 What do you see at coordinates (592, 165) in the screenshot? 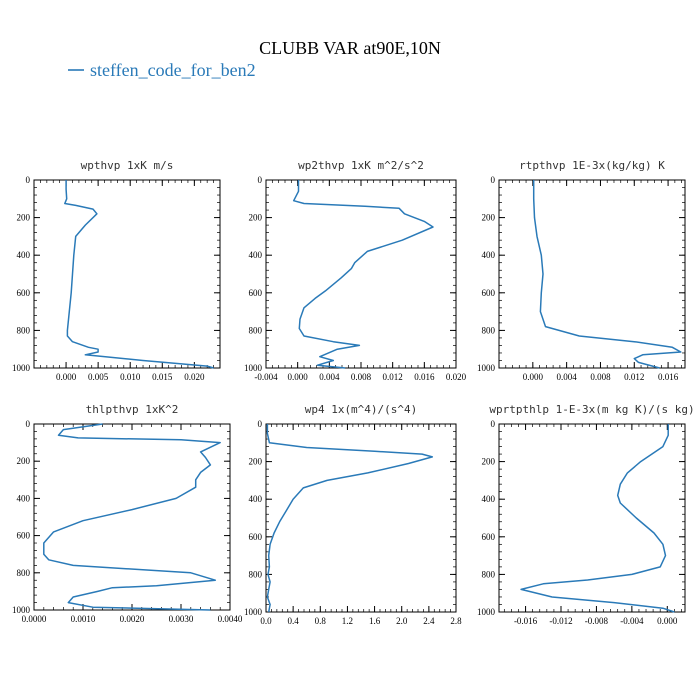
I see `panel-title: rtpthvp 1E-3x(kg/kg) K` at bounding box center [592, 165].